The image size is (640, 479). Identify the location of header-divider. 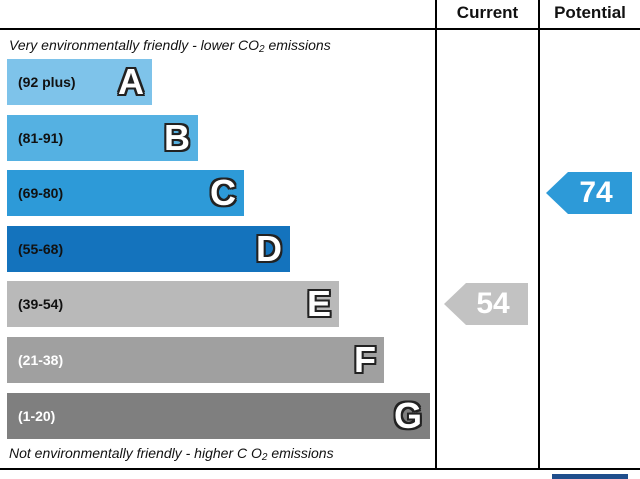
(320, 29).